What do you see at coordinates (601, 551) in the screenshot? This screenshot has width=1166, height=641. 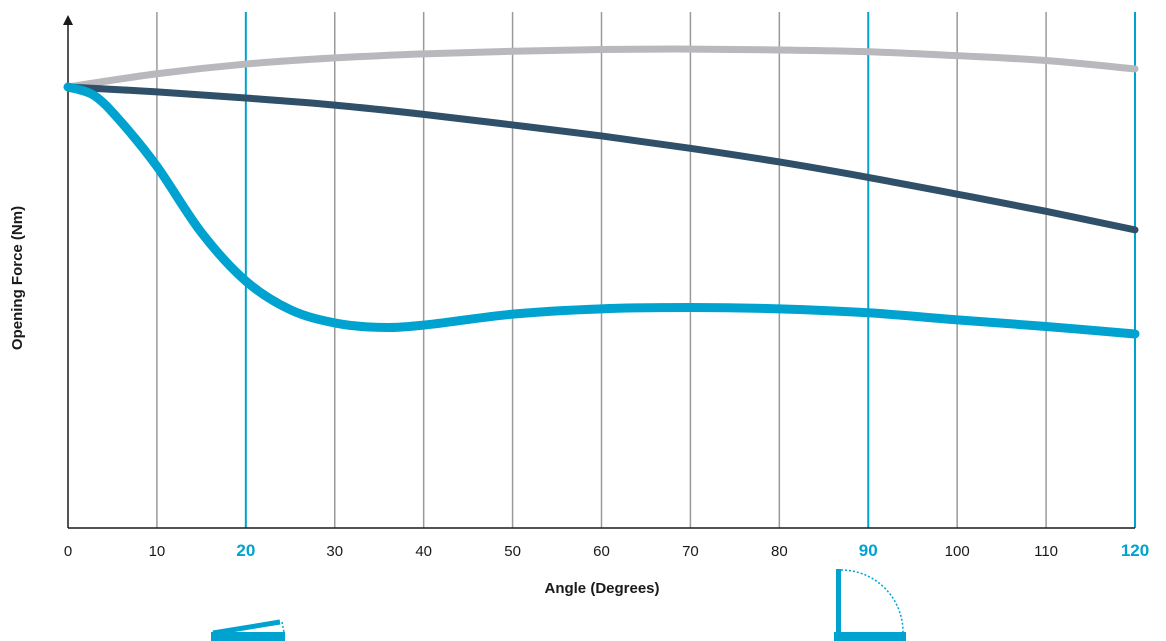 I see `x-tick-label-60: 60` at bounding box center [601, 551].